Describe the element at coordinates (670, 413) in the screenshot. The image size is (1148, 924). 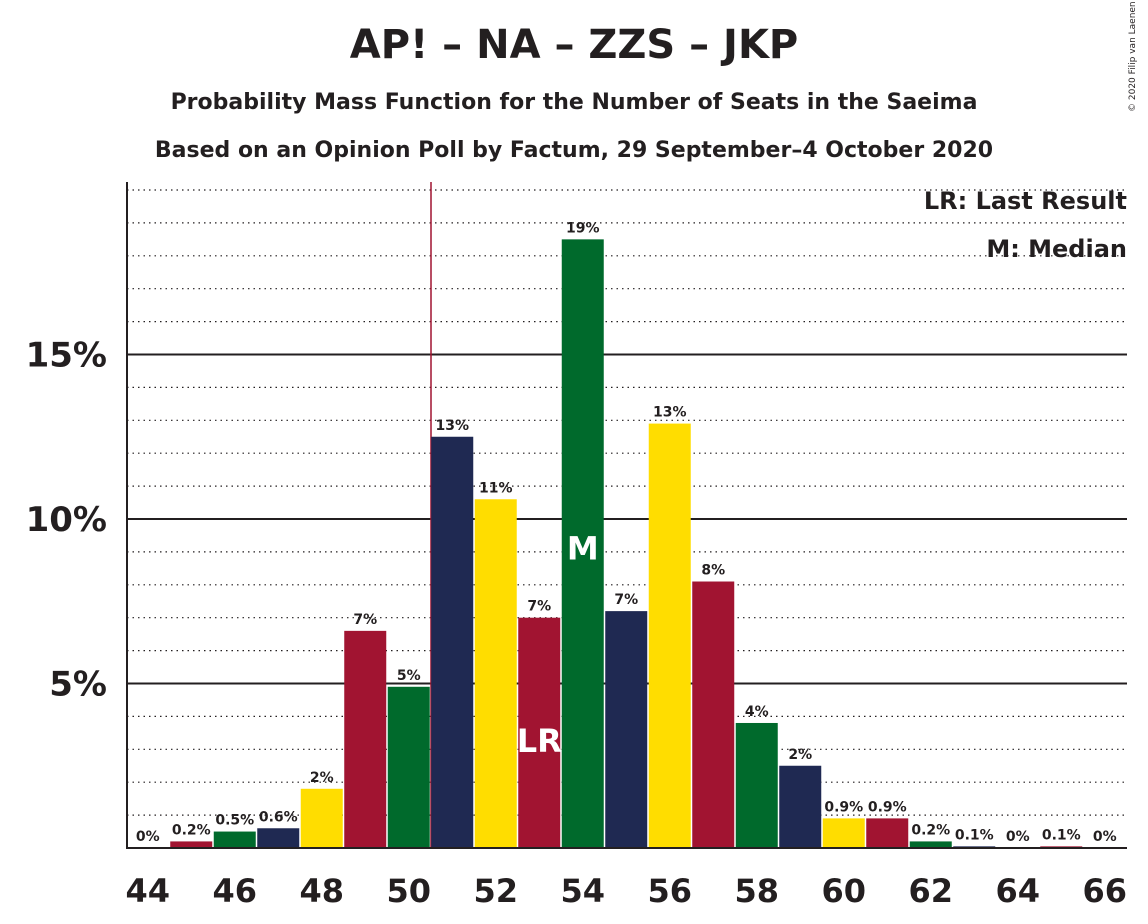
I see `data-label-56: 13%` at that location.